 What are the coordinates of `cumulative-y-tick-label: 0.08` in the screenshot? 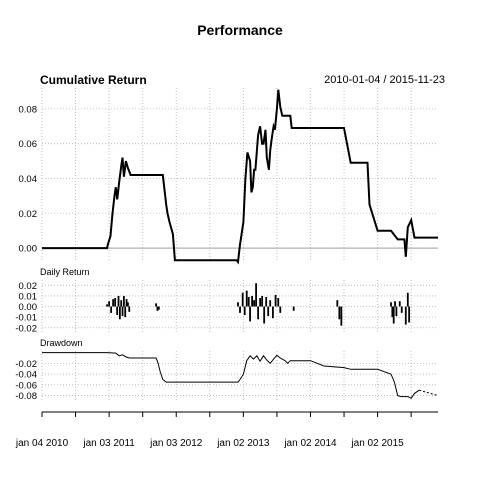 It's located at (28, 109).